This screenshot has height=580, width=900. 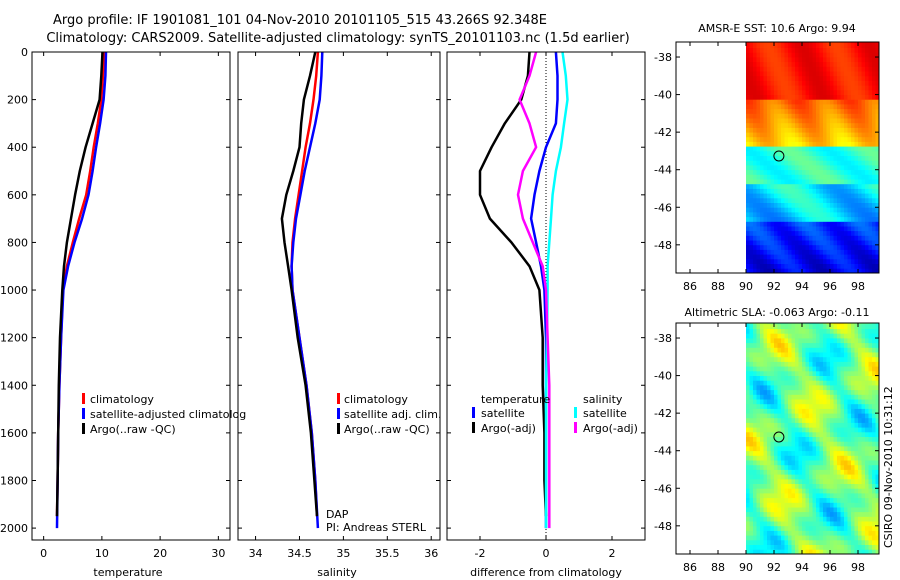 I want to click on legend-swatch-temp-satellite, so click(x=473, y=412).